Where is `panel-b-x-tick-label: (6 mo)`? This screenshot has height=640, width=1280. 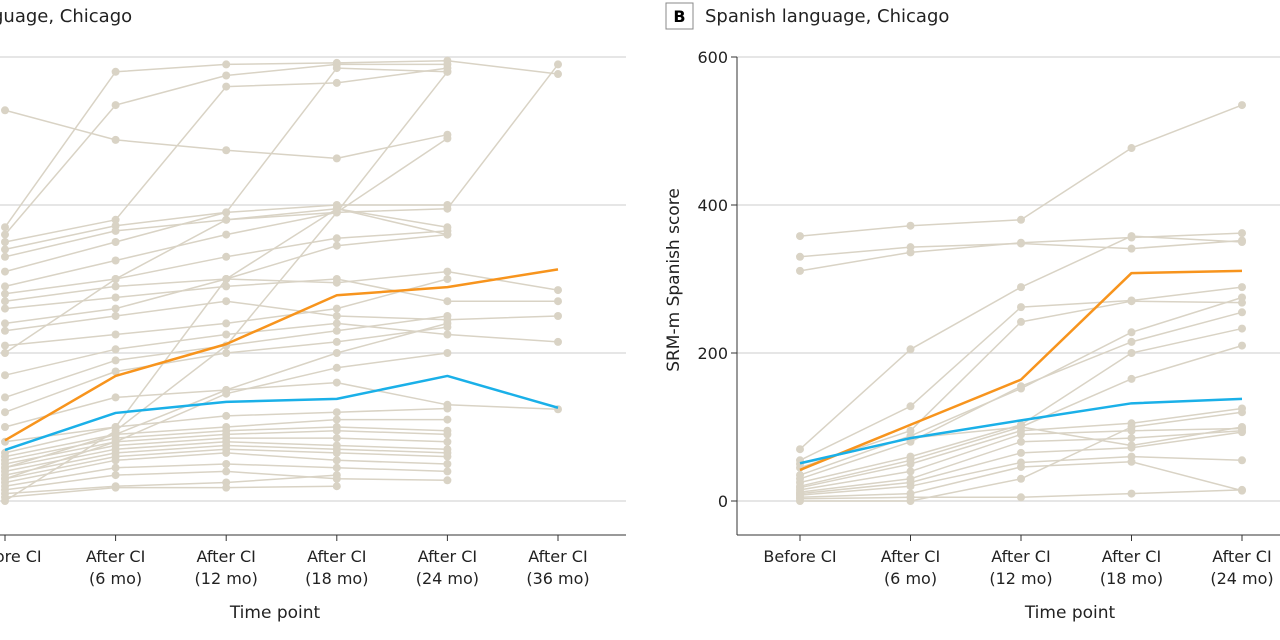
panel-b-x-tick-label: (6 mo) is located at coordinates (910, 578).